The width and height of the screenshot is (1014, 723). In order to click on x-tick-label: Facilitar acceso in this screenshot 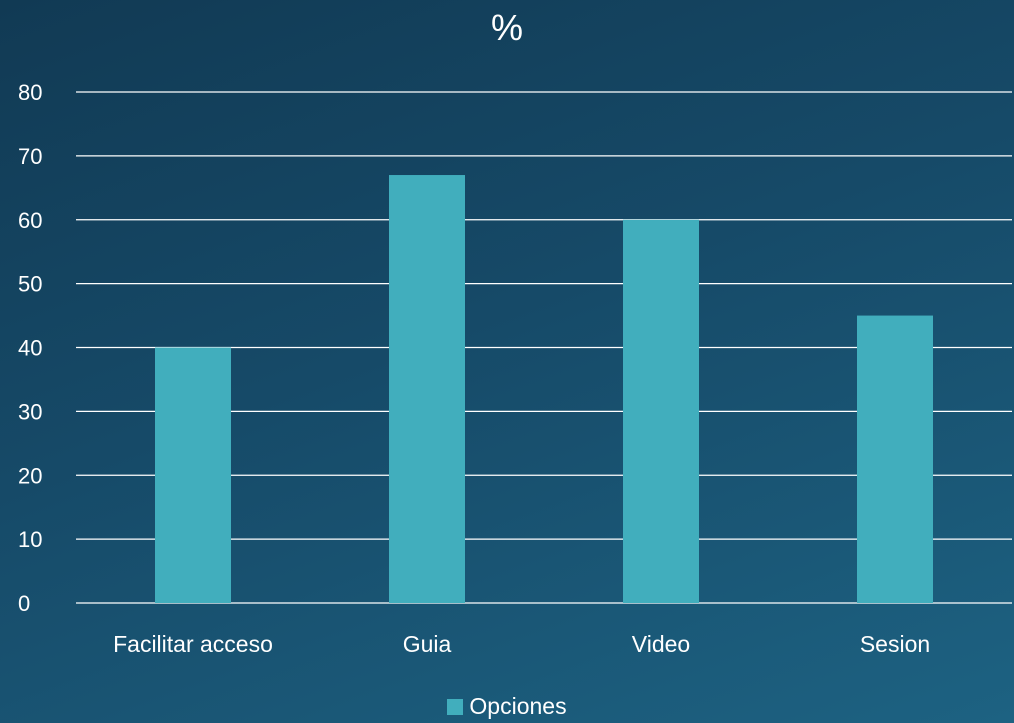, I will do `click(193, 644)`.